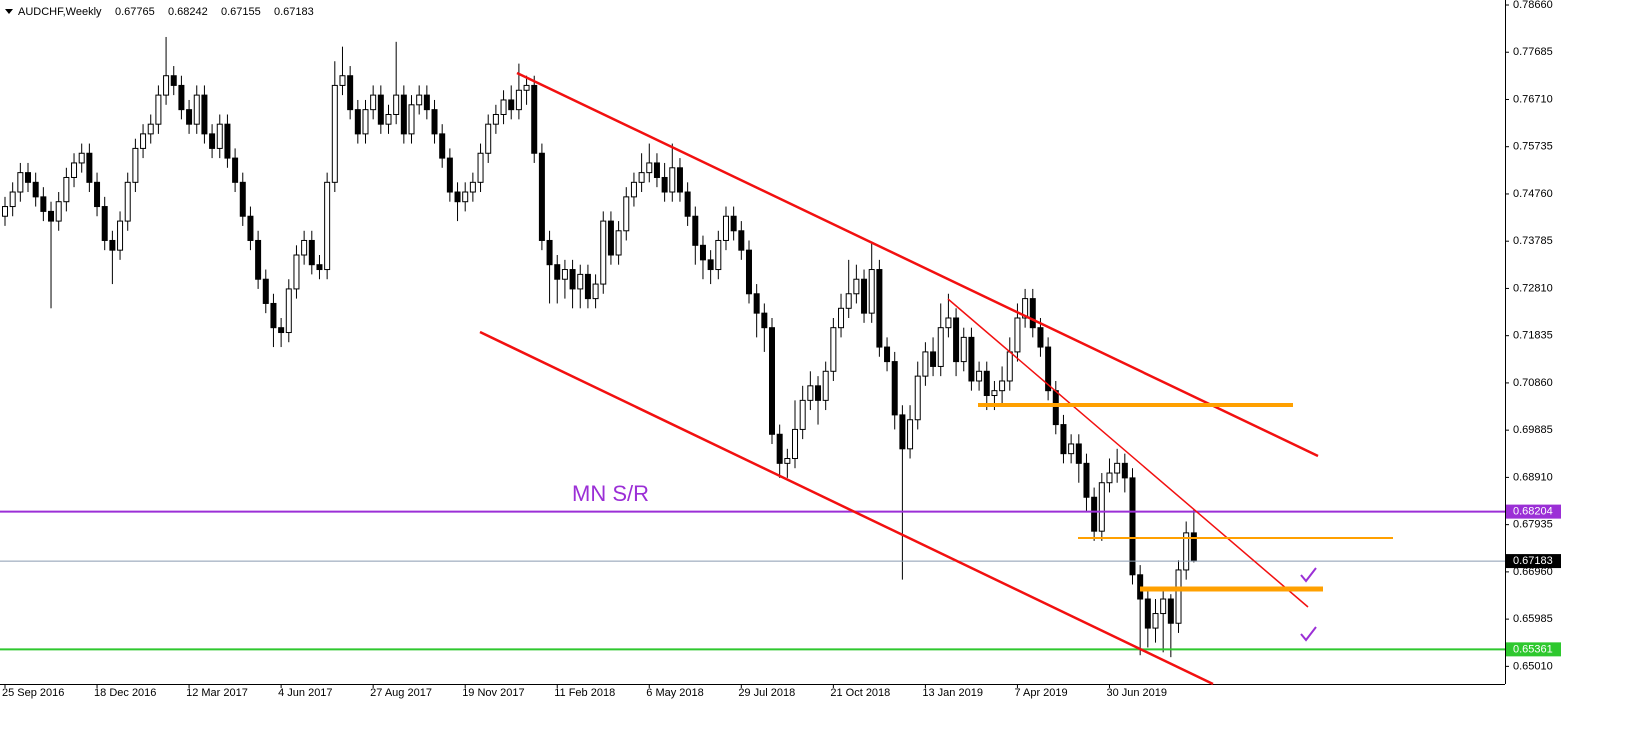  What do you see at coordinates (610, 493) in the screenshot?
I see `annotation: MN S/R` at bounding box center [610, 493].